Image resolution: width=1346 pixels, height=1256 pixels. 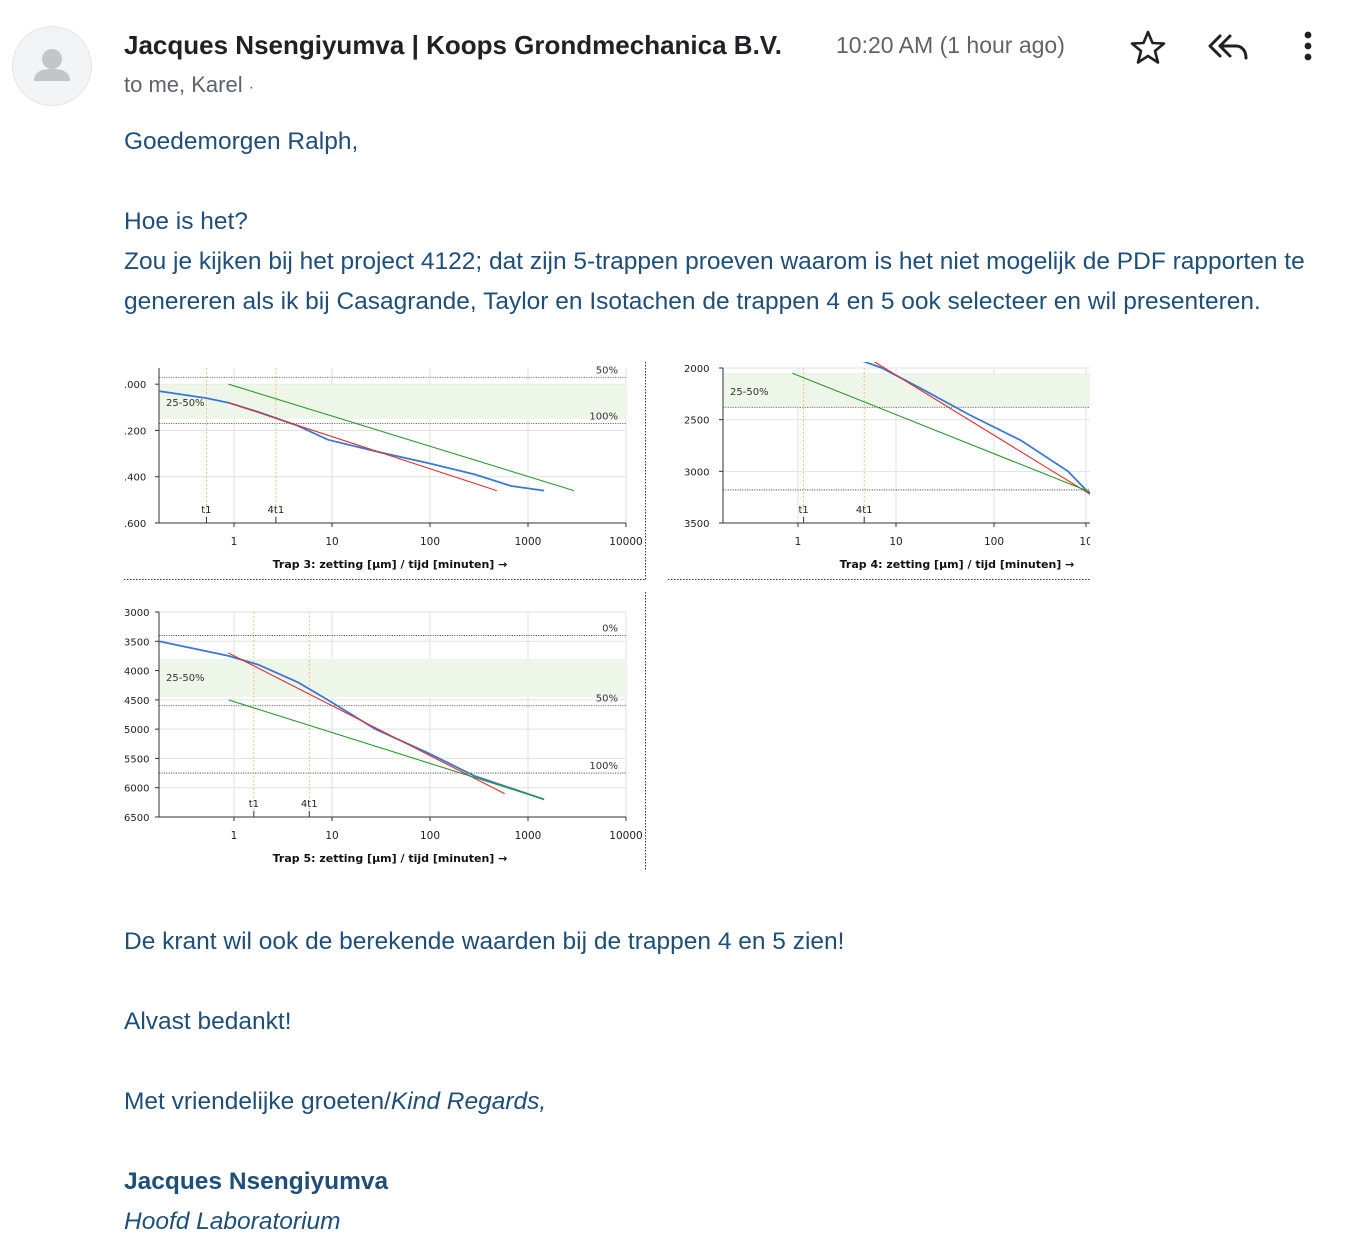 I want to click on more-options-button, so click(x=1308, y=48).